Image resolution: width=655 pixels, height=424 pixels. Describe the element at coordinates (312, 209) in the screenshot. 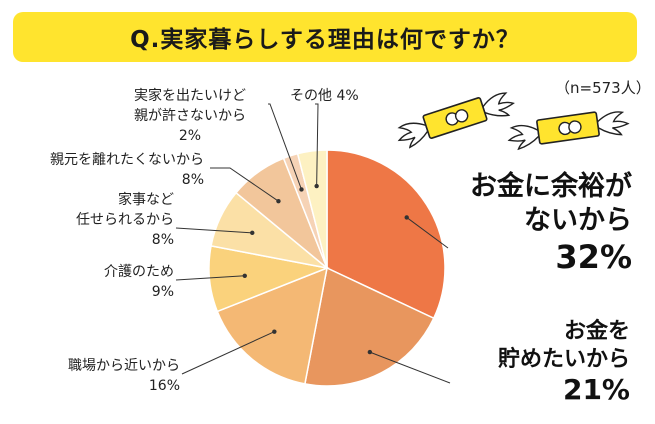

I see `pie-slice-other` at that location.